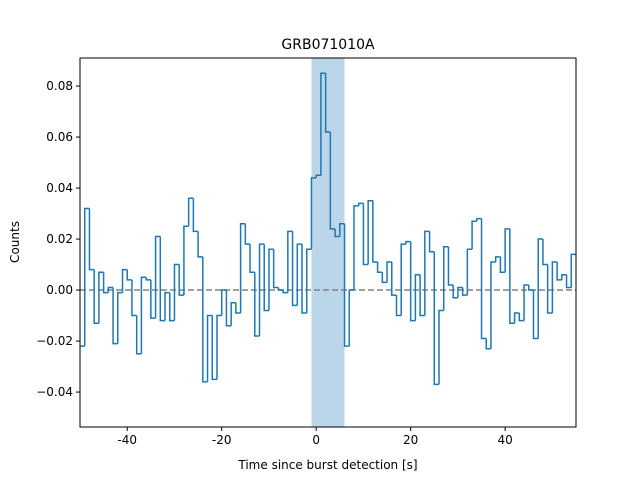 This screenshot has height=480, width=640. What do you see at coordinates (327, 465) in the screenshot?
I see `x-axis-label: Time since burst detection [s]` at bounding box center [327, 465].